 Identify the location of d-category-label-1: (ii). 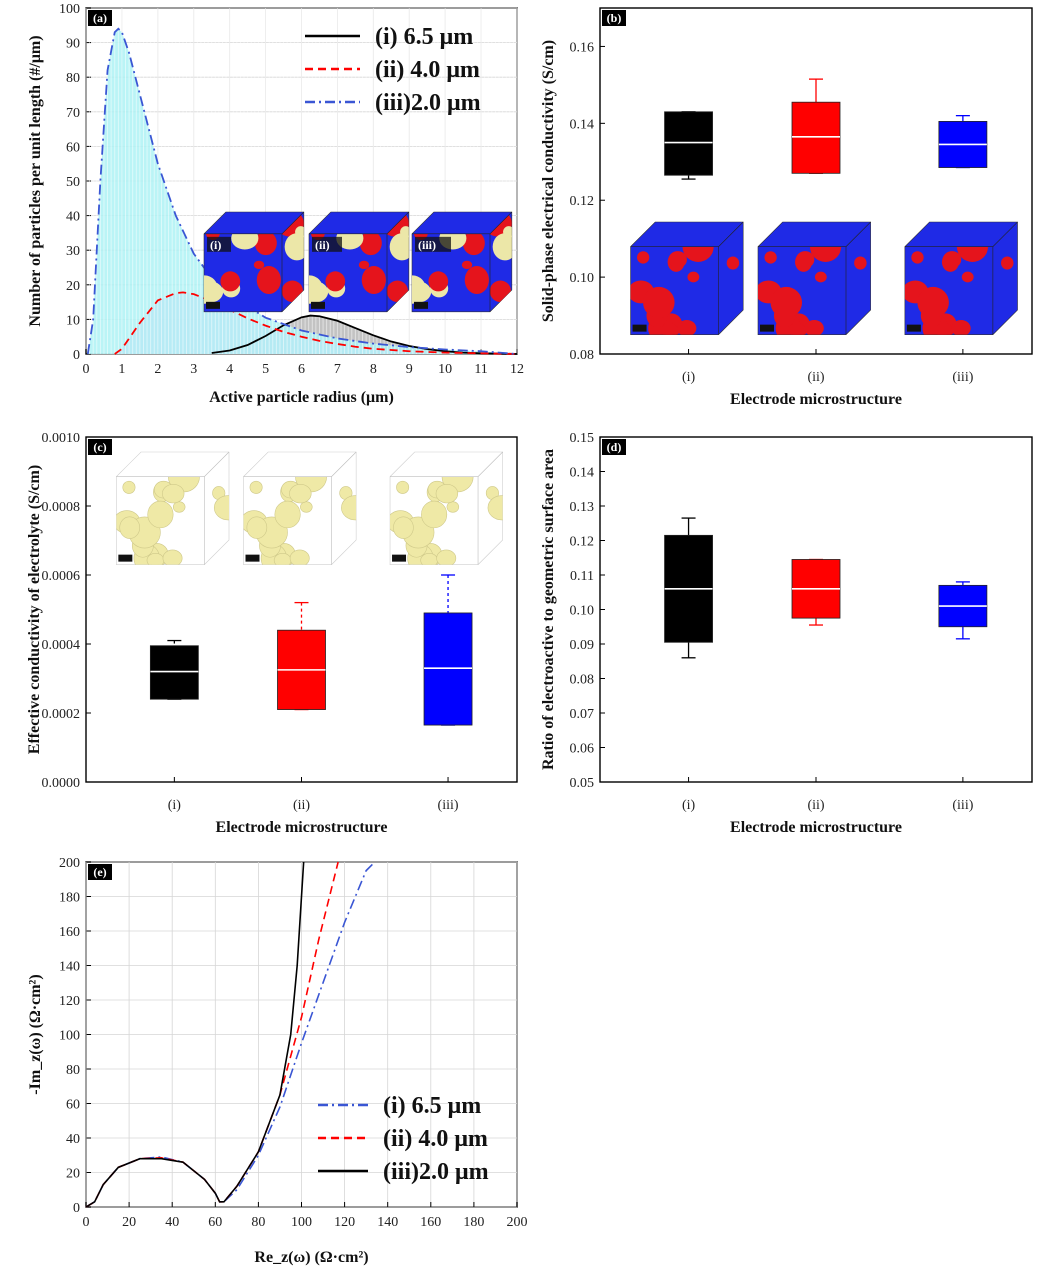
(815, 805).